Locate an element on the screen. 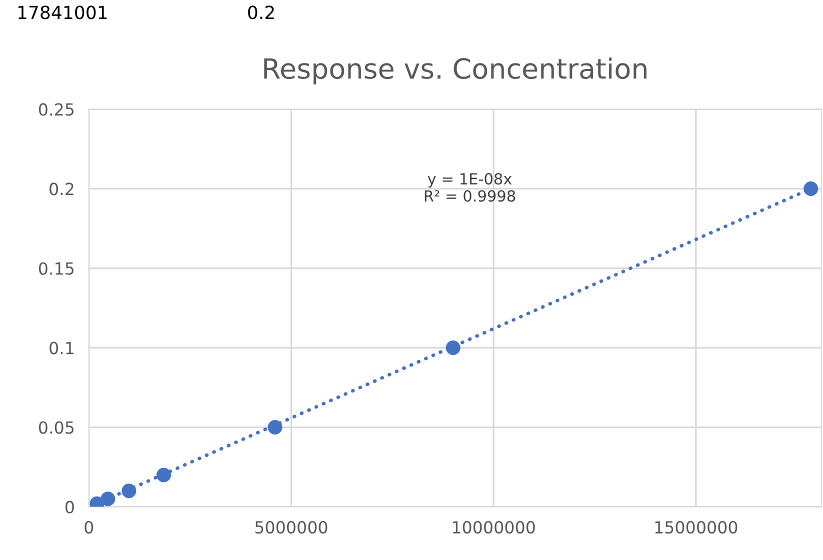 The width and height of the screenshot is (823, 560). text: 0.2 is located at coordinates (261, 13).